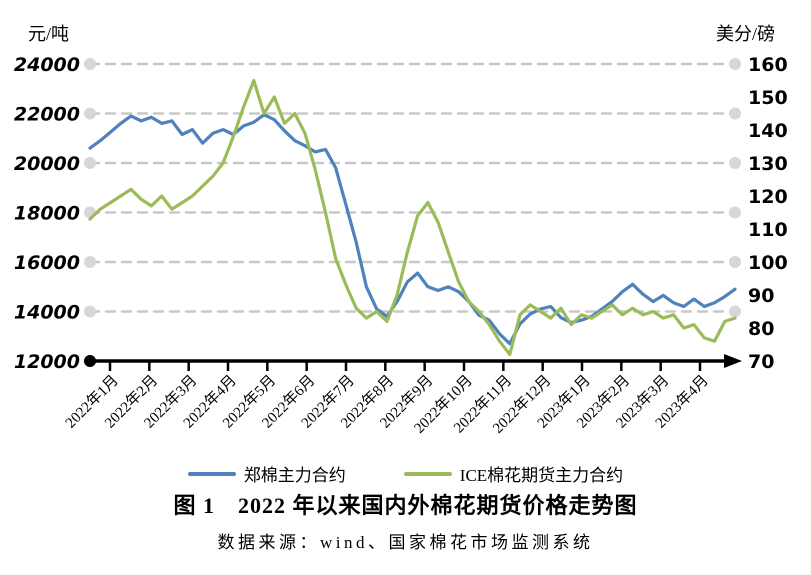  Describe the element at coordinates (90, 361) in the screenshot. I see `x-axis-origin-dot` at that location.